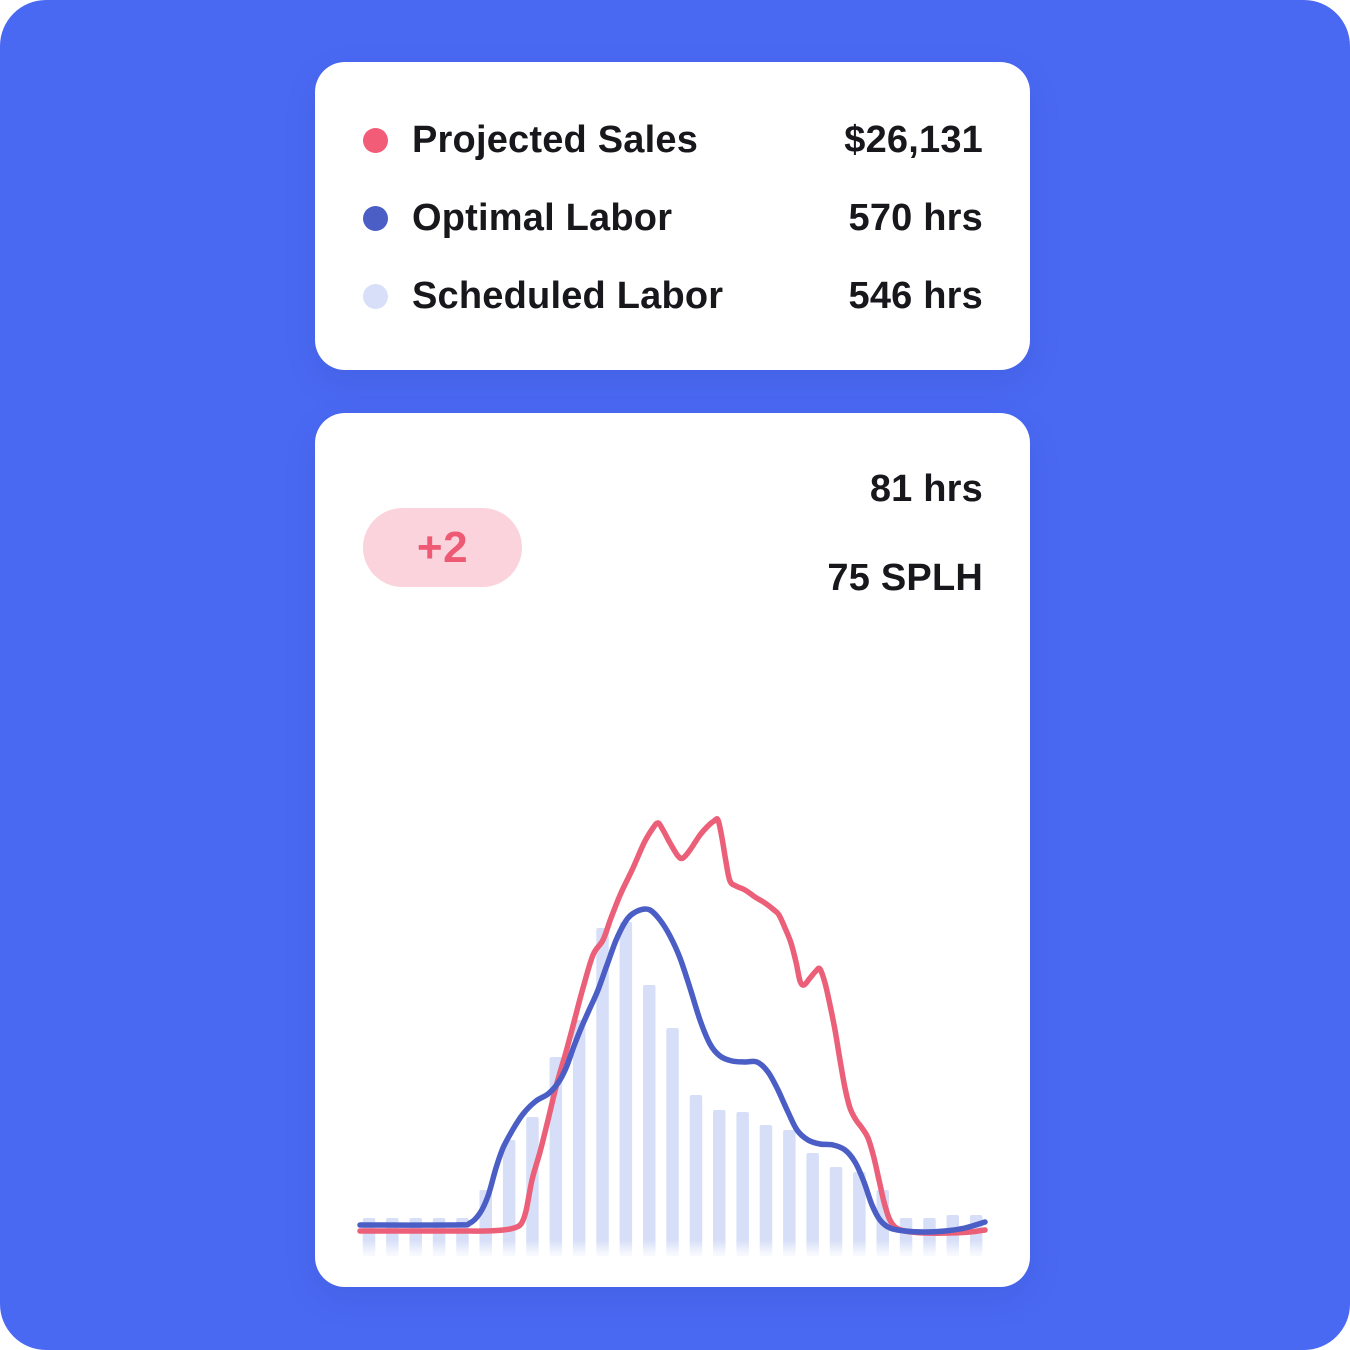  I want to click on extra-count-badge: +2, so click(442, 547).